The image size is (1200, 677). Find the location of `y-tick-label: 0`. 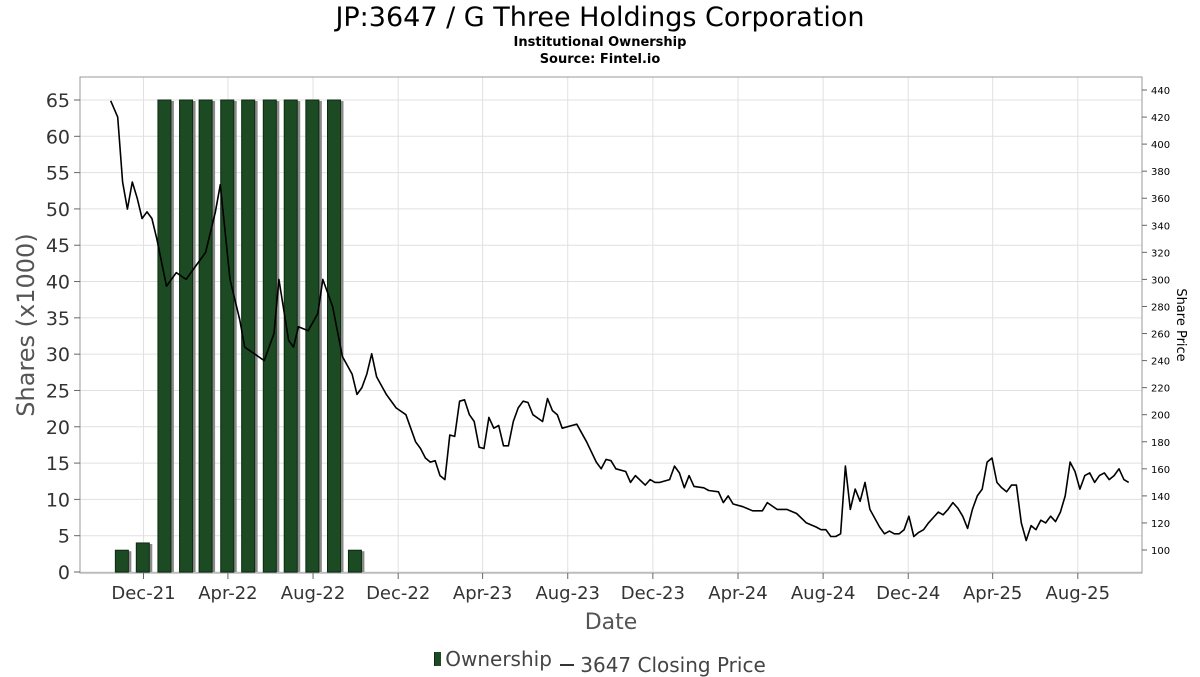

y-tick-label: 0 is located at coordinates (64, 573).